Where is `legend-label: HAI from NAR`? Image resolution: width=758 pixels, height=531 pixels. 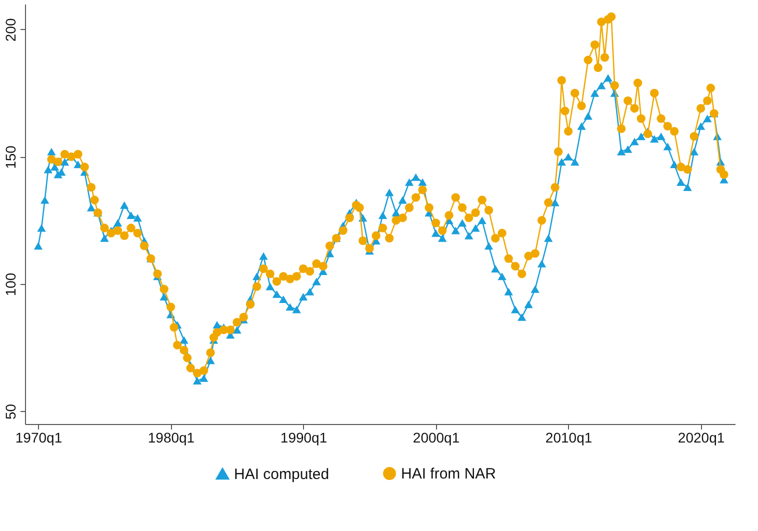
legend-label: HAI from NAR is located at coordinates (448, 474).